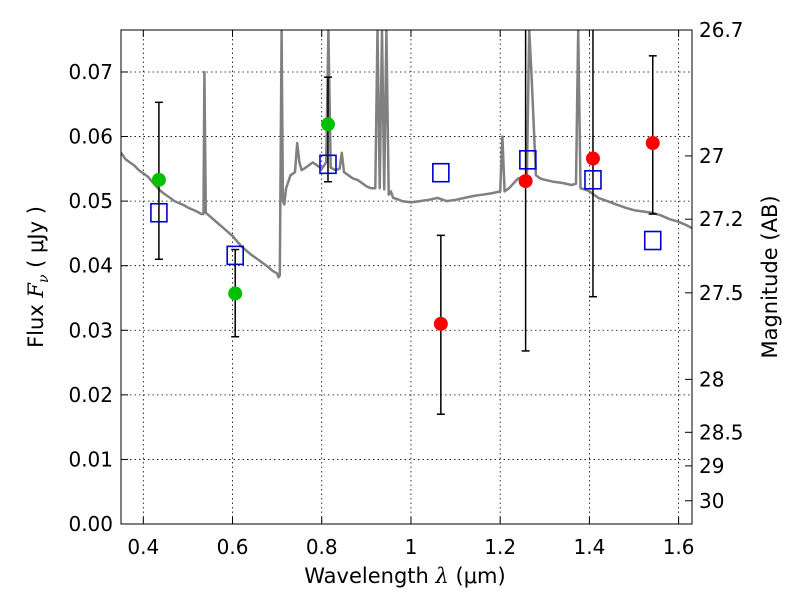  I want to click on x-tick-label: 1.4, so click(589, 547).